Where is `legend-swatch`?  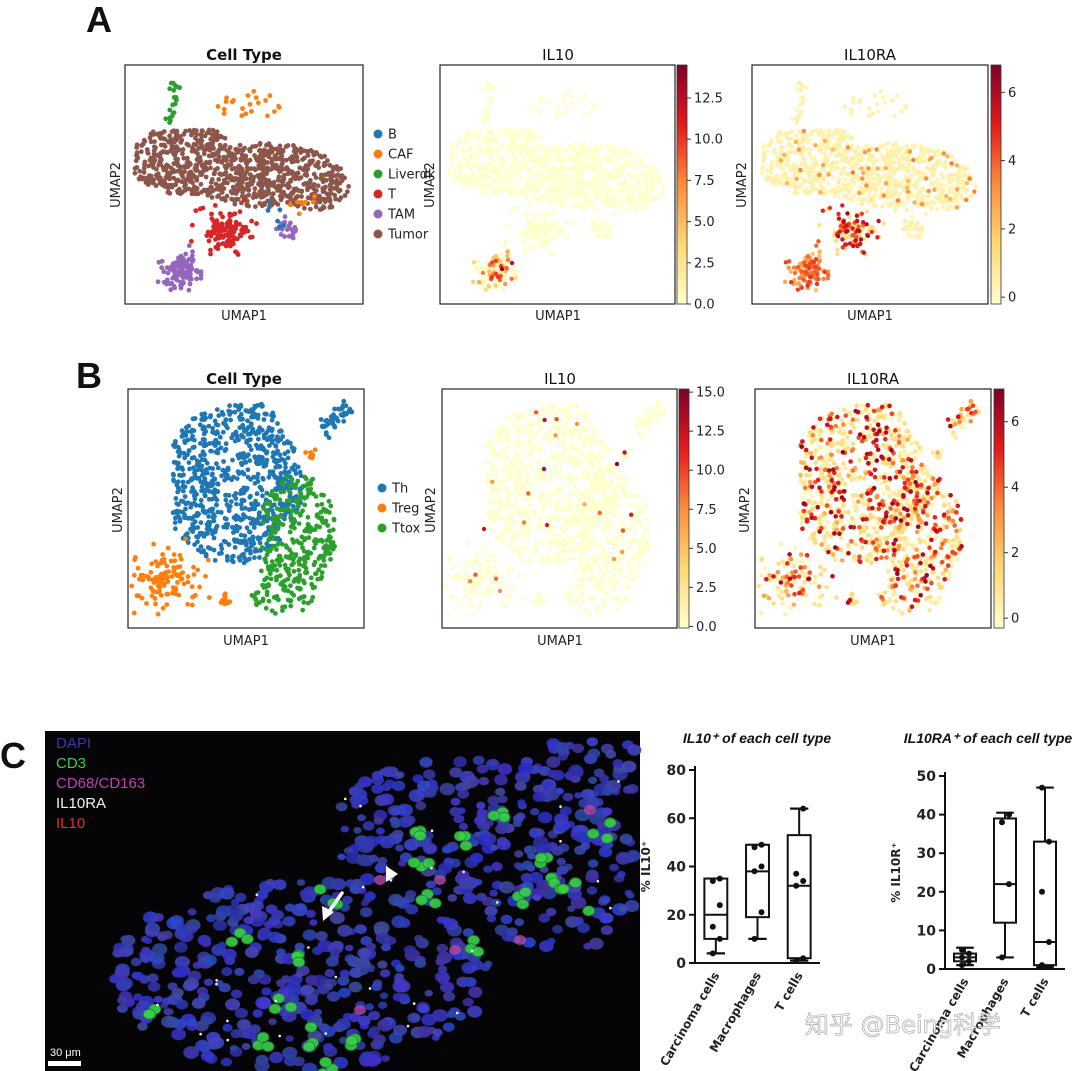
legend-swatch is located at coordinates (378, 194).